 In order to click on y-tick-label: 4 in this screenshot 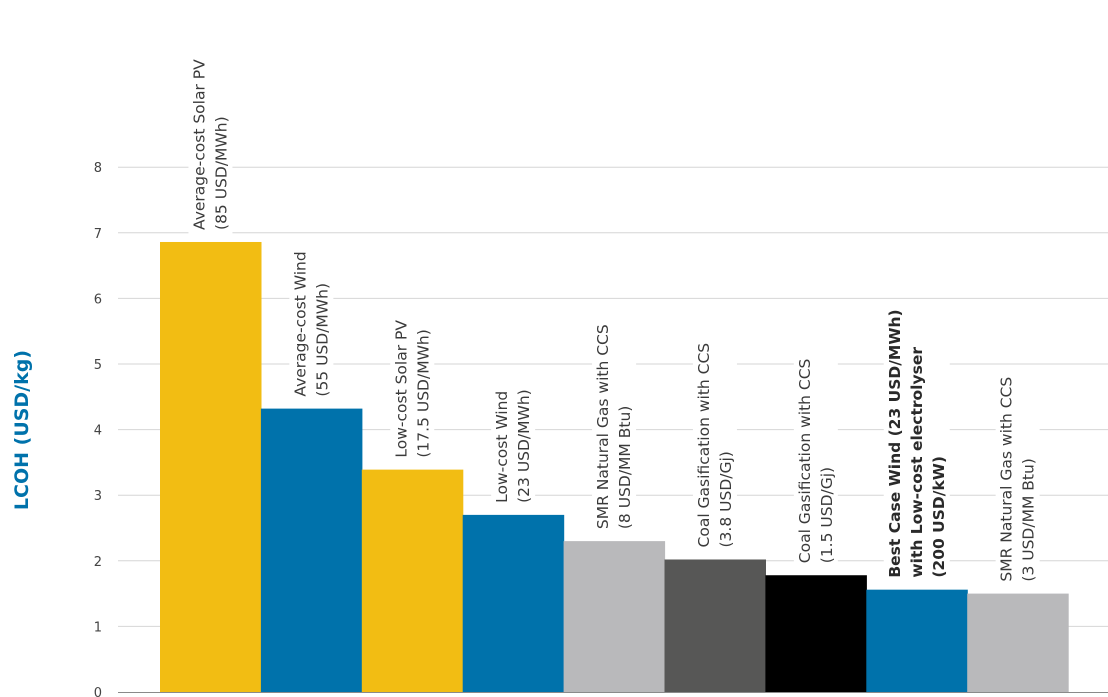, I will do `click(98, 431)`.